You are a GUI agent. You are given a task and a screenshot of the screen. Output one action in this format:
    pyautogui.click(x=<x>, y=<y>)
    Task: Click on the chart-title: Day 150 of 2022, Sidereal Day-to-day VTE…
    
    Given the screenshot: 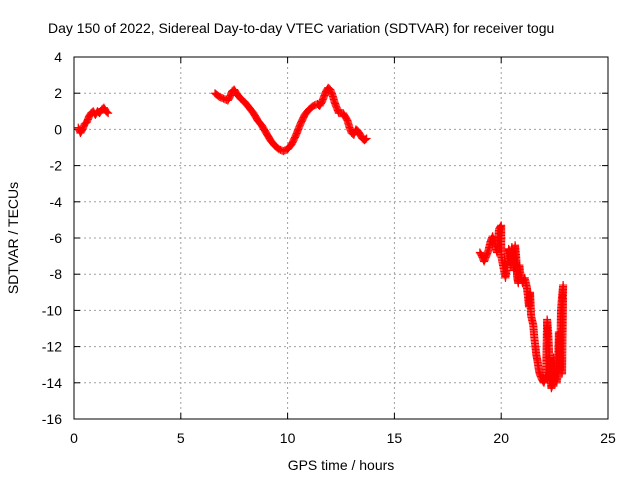 What is the action you would take?
    pyautogui.click(x=301, y=28)
    